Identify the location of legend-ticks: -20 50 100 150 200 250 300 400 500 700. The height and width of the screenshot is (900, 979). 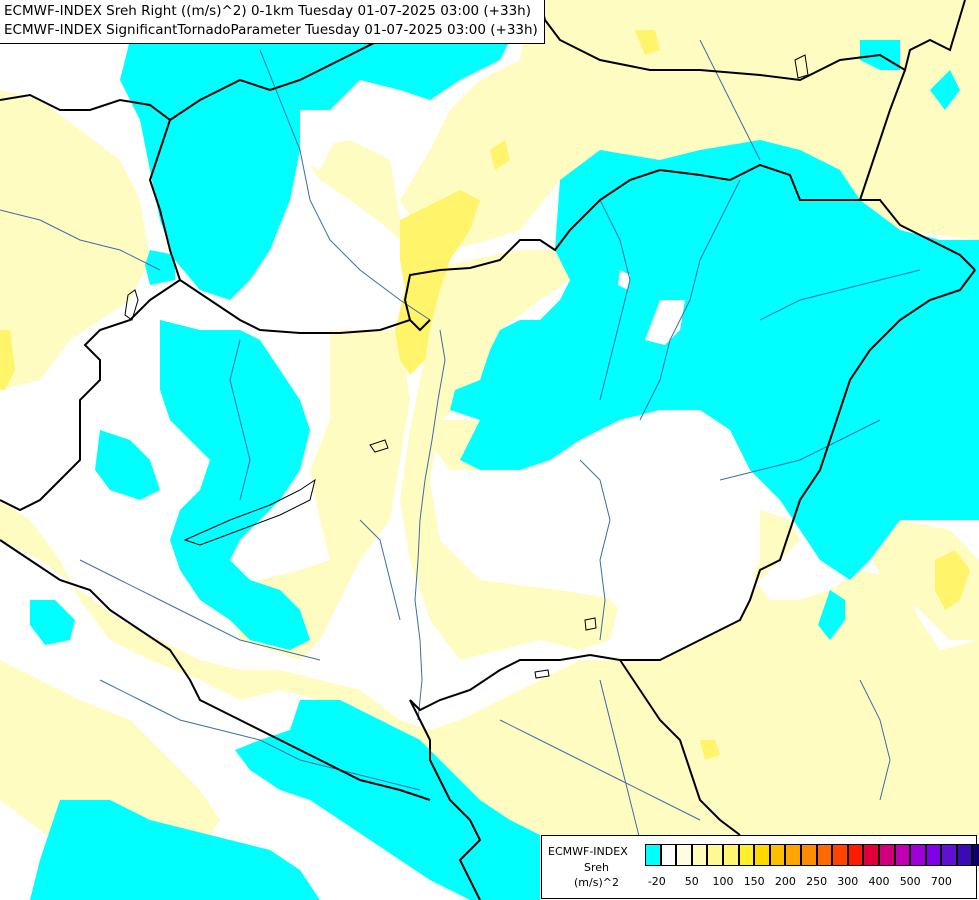
(810, 883).